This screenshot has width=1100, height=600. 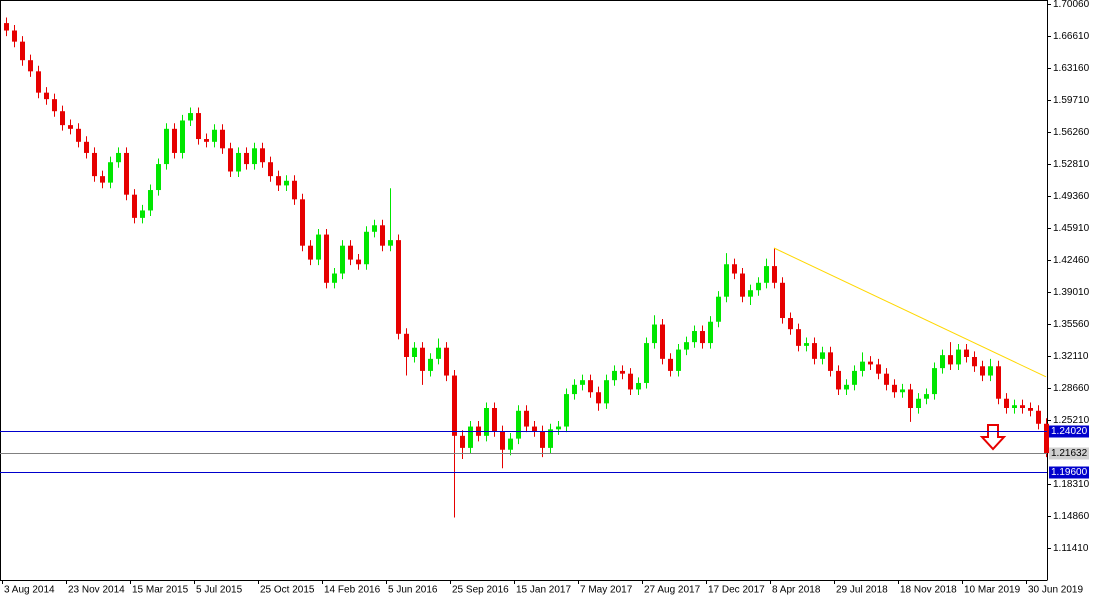 What do you see at coordinates (413, 590) in the screenshot?
I see `x-tick-label: 5 Jun 2016` at bounding box center [413, 590].